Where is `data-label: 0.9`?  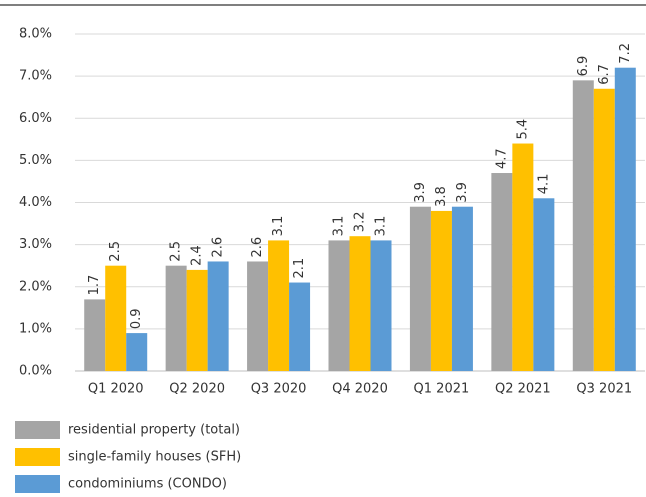
data-label: 0.9 is located at coordinates (136, 318).